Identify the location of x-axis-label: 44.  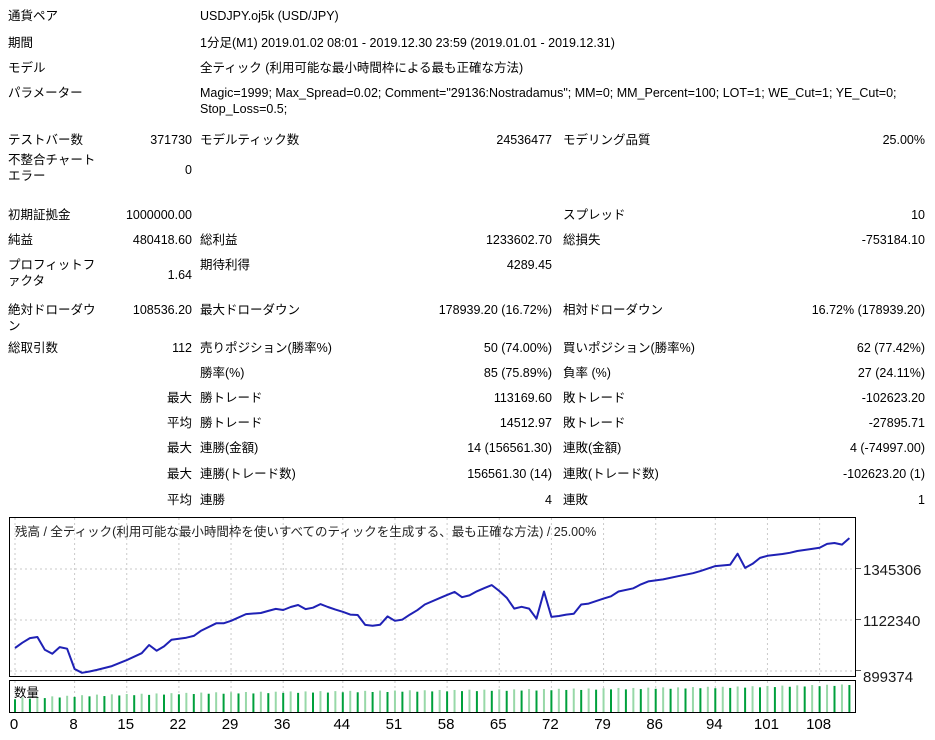
(342, 724).